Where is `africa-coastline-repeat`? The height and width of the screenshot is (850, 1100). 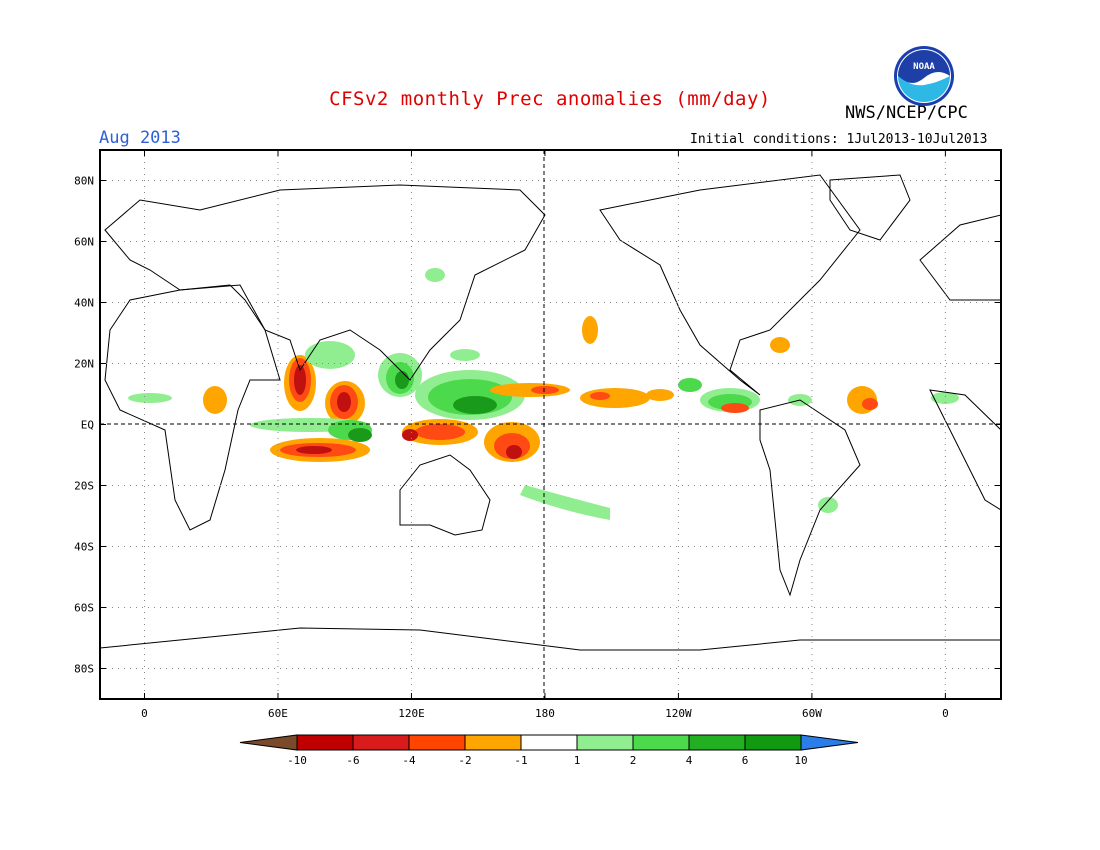 africa-coastline-repeat is located at coordinates (965, 450).